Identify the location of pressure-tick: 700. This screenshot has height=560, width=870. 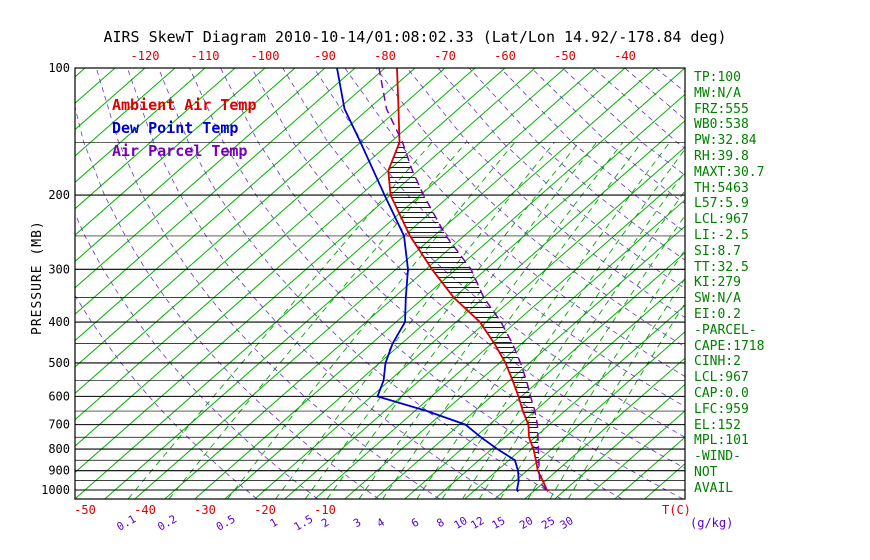
(59, 425).